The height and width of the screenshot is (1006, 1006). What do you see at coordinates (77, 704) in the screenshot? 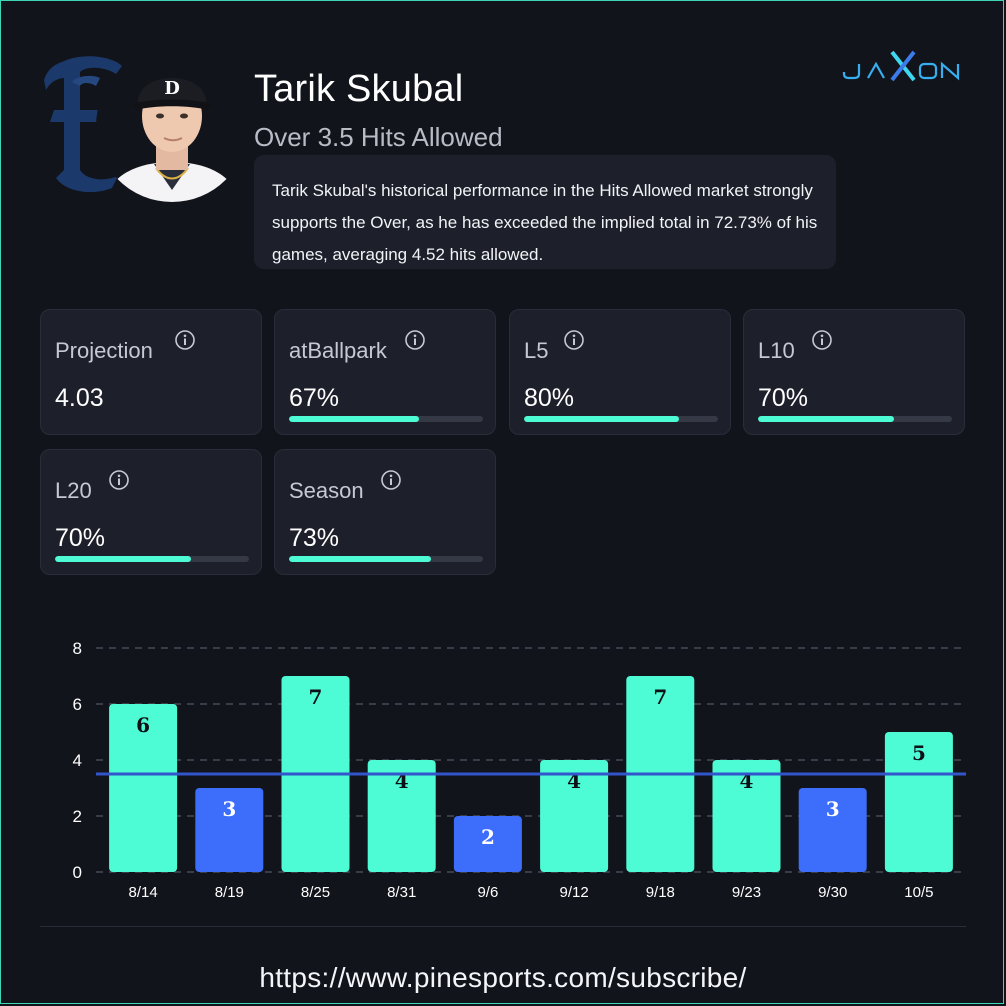
I see `y-tick-label: 6` at bounding box center [77, 704].